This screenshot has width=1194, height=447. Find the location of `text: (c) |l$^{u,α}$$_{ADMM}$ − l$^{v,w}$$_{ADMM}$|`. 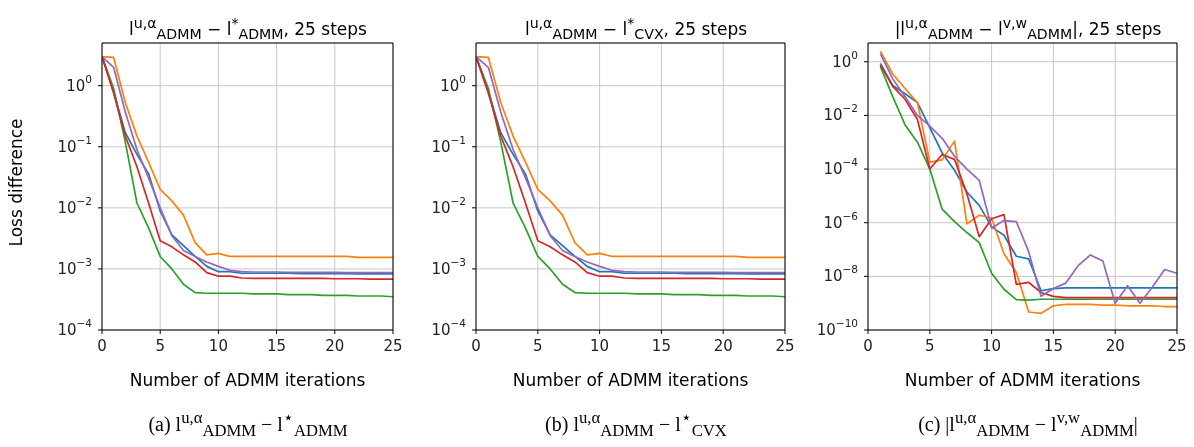

text: (c) |l$^{u,α}$$_{ADMM}$ − l$^{v,w}$$_{ADMM}$| is located at coordinates (1028, 424).